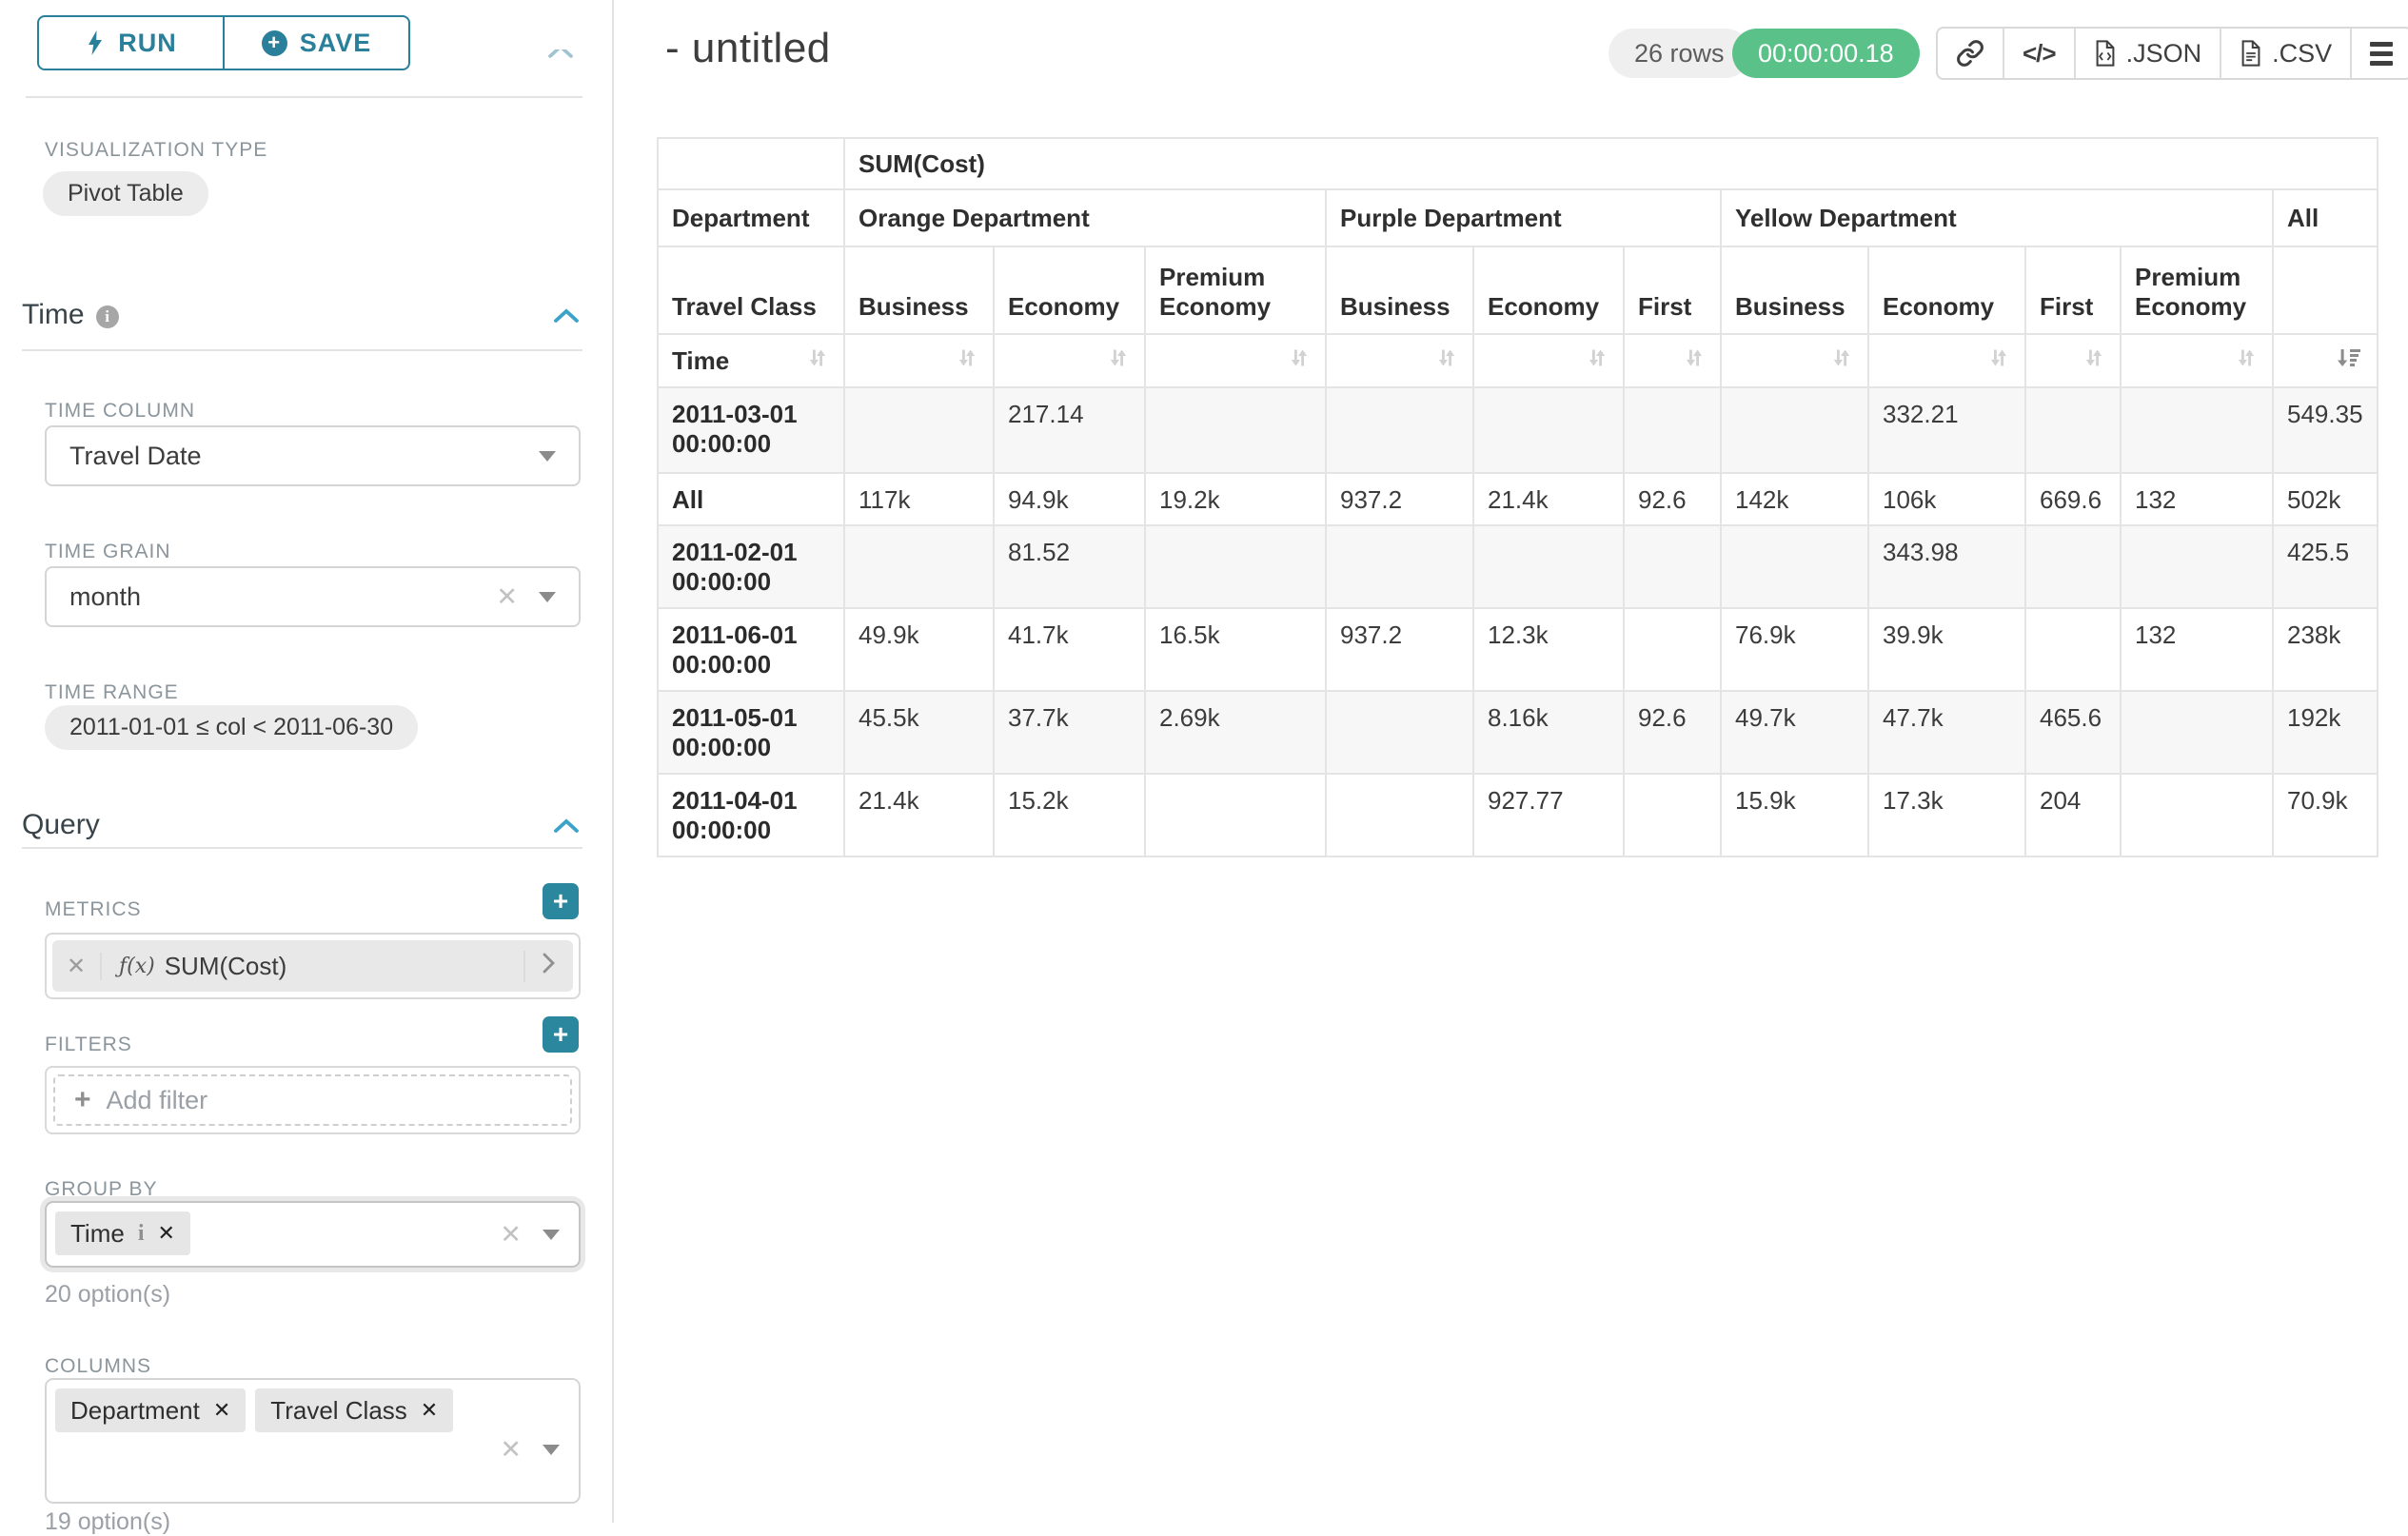 The height and width of the screenshot is (1536, 2408). I want to click on link-icon, so click(1970, 53).